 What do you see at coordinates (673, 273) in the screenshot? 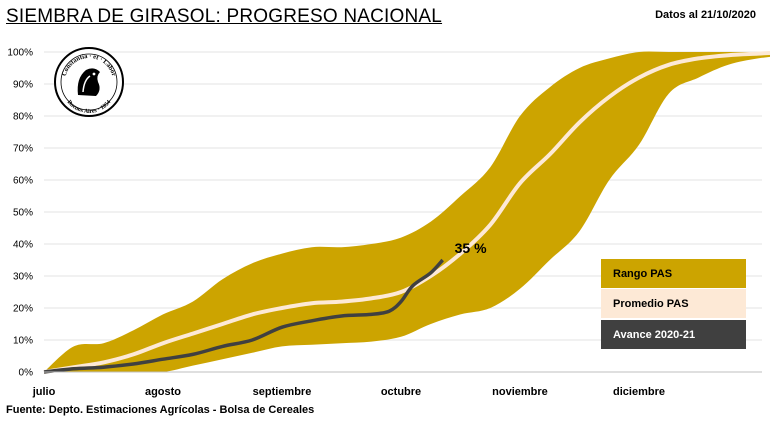
I see `legend-rango-pas-box` at bounding box center [673, 273].